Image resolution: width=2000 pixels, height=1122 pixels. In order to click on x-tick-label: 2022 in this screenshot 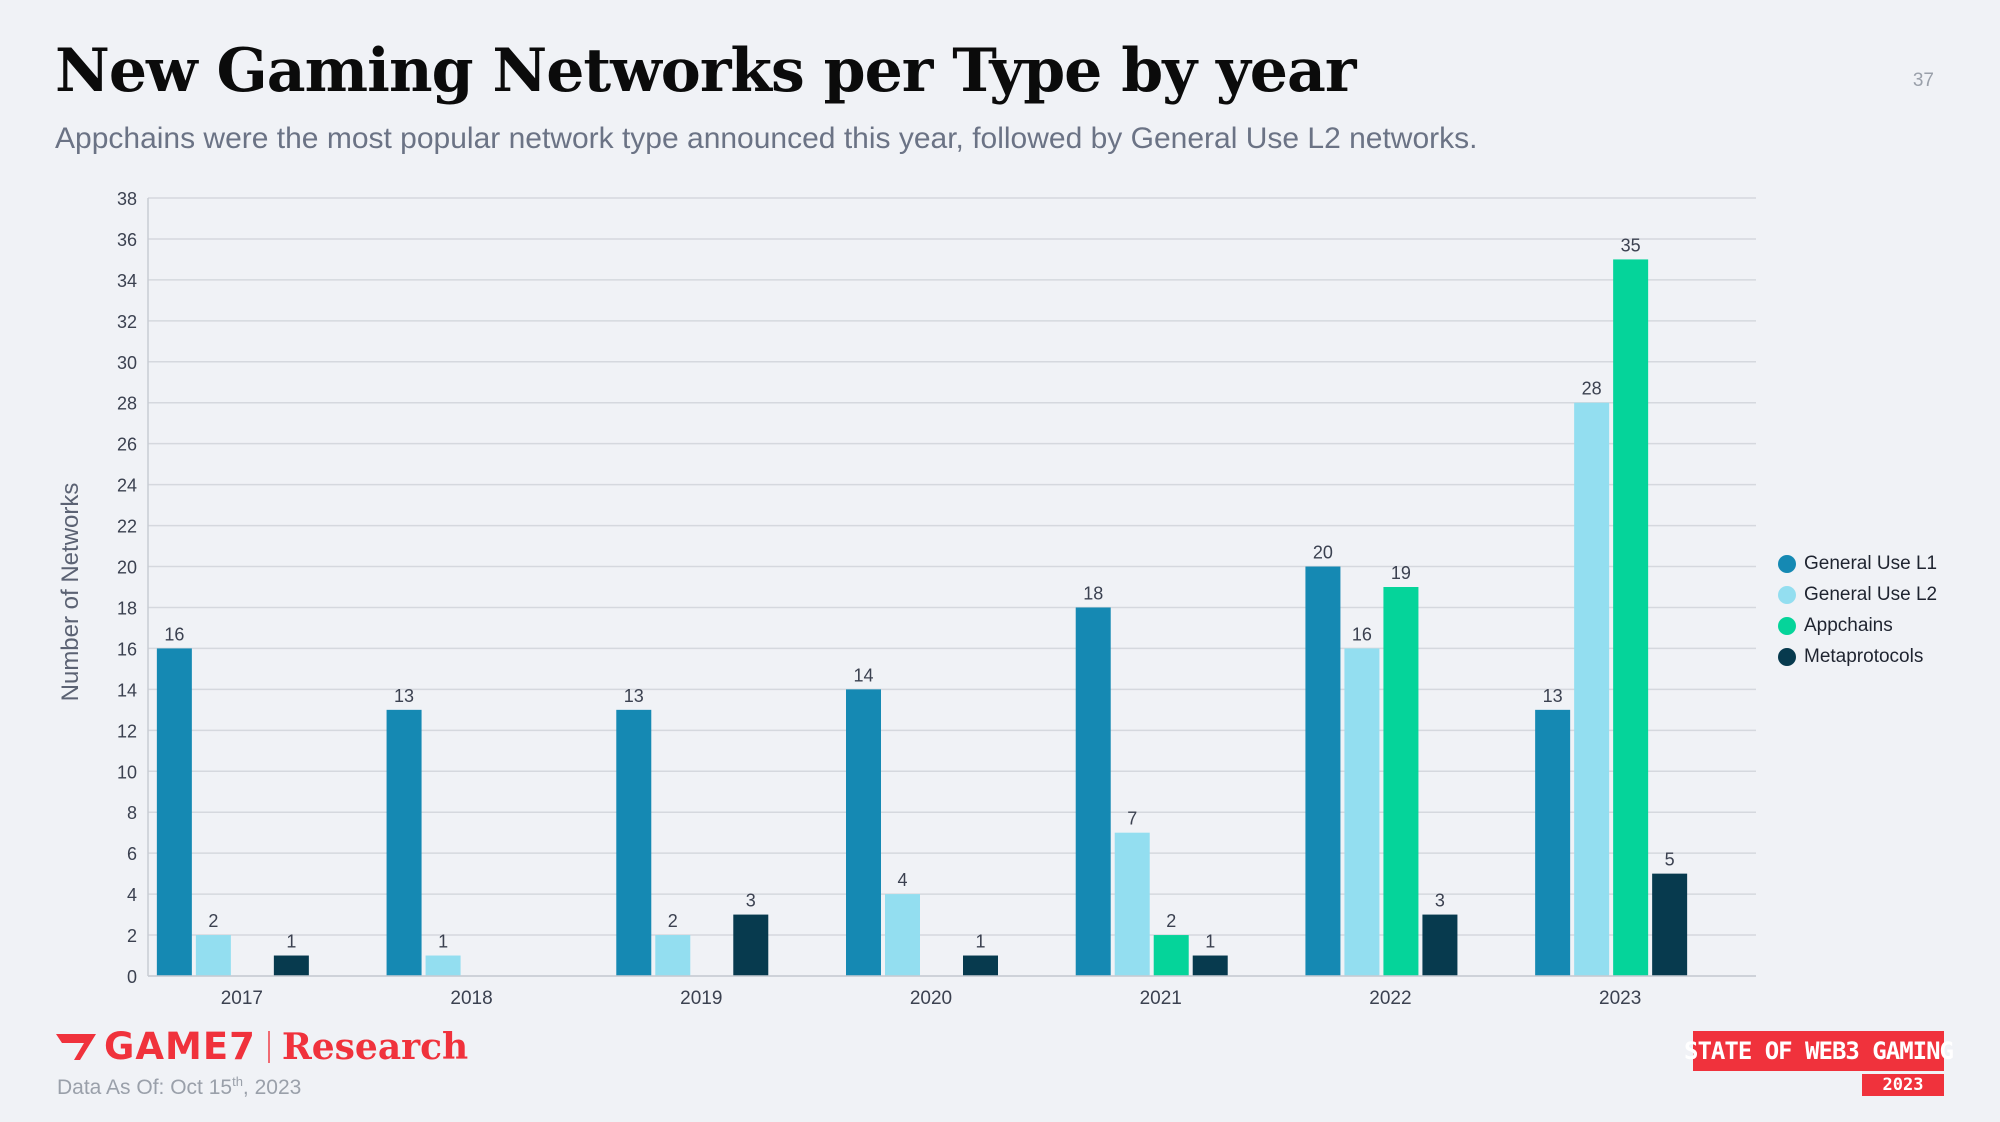, I will do `click(1390, 998)`.